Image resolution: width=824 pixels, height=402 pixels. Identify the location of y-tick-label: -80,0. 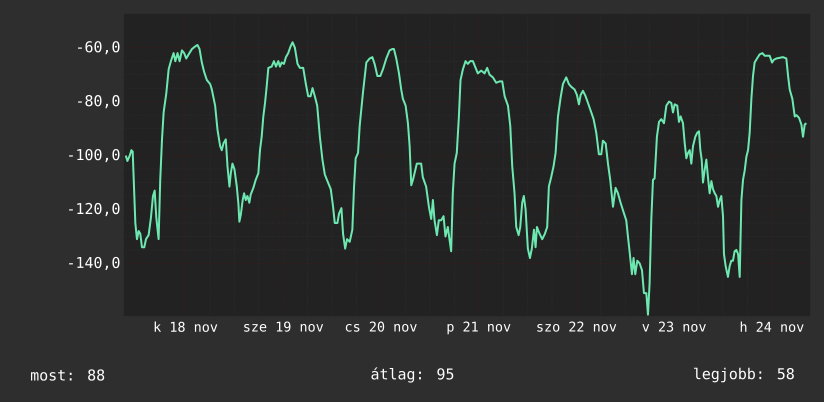
(99, 101).